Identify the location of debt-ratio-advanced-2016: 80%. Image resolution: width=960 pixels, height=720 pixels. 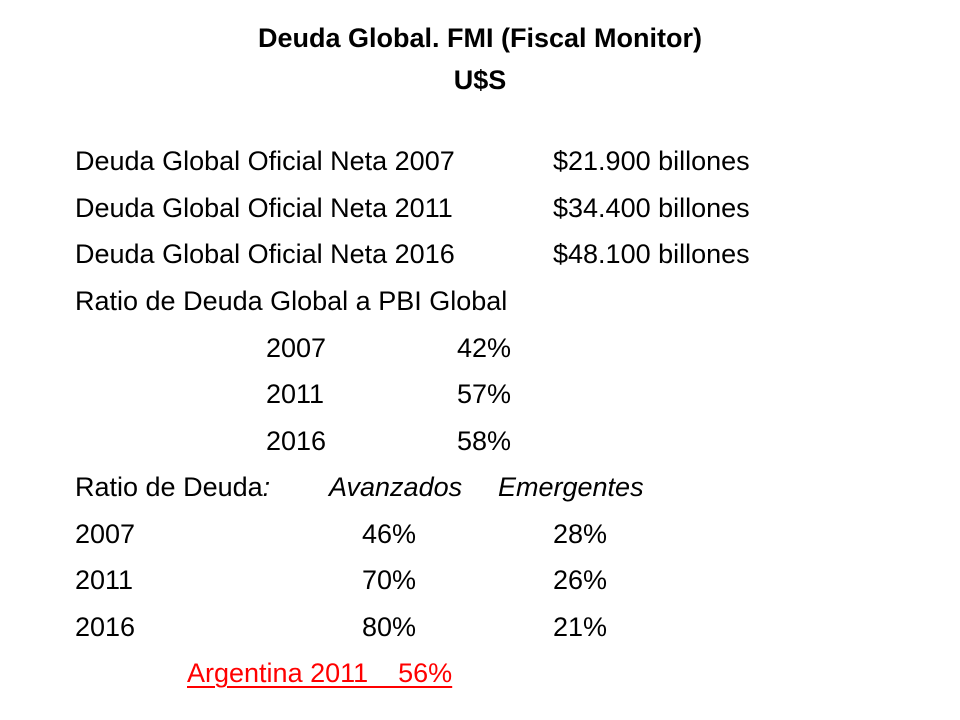
(389, 627).